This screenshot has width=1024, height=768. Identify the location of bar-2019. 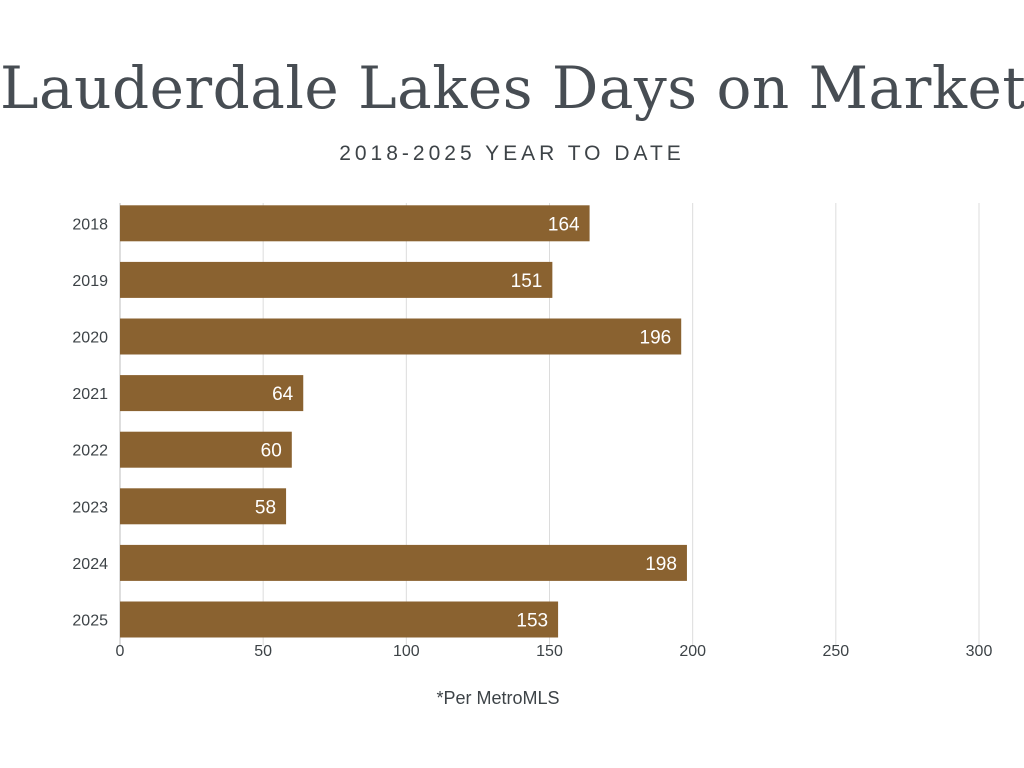
(336, 279).